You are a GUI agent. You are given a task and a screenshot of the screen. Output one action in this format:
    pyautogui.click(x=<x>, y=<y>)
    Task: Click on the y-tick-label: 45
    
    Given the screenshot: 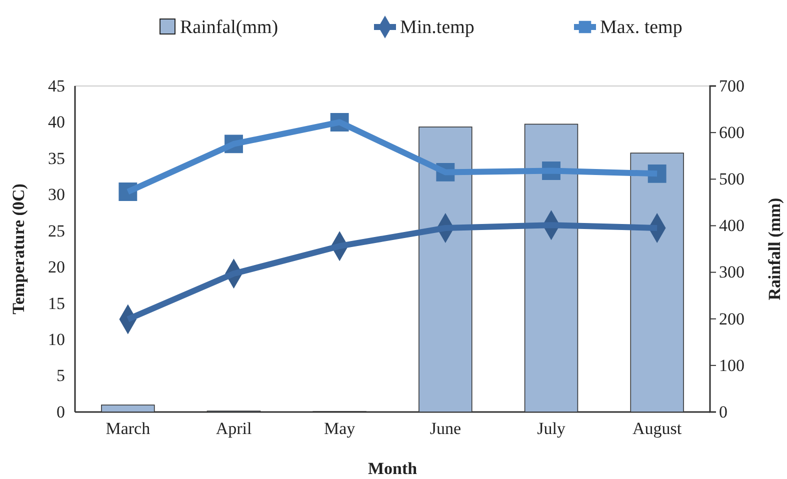 What is the action you would take?
    pyautogui.click(x=56, y=86)
    